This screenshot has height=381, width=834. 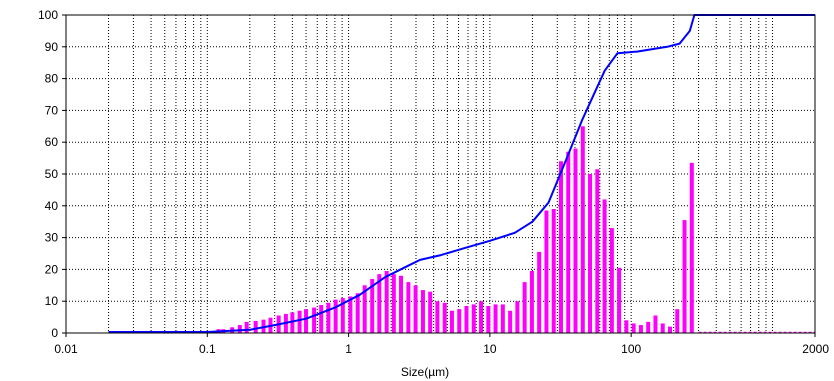 I want to click on y-tick-label: 10, so click(x=52, y=301).